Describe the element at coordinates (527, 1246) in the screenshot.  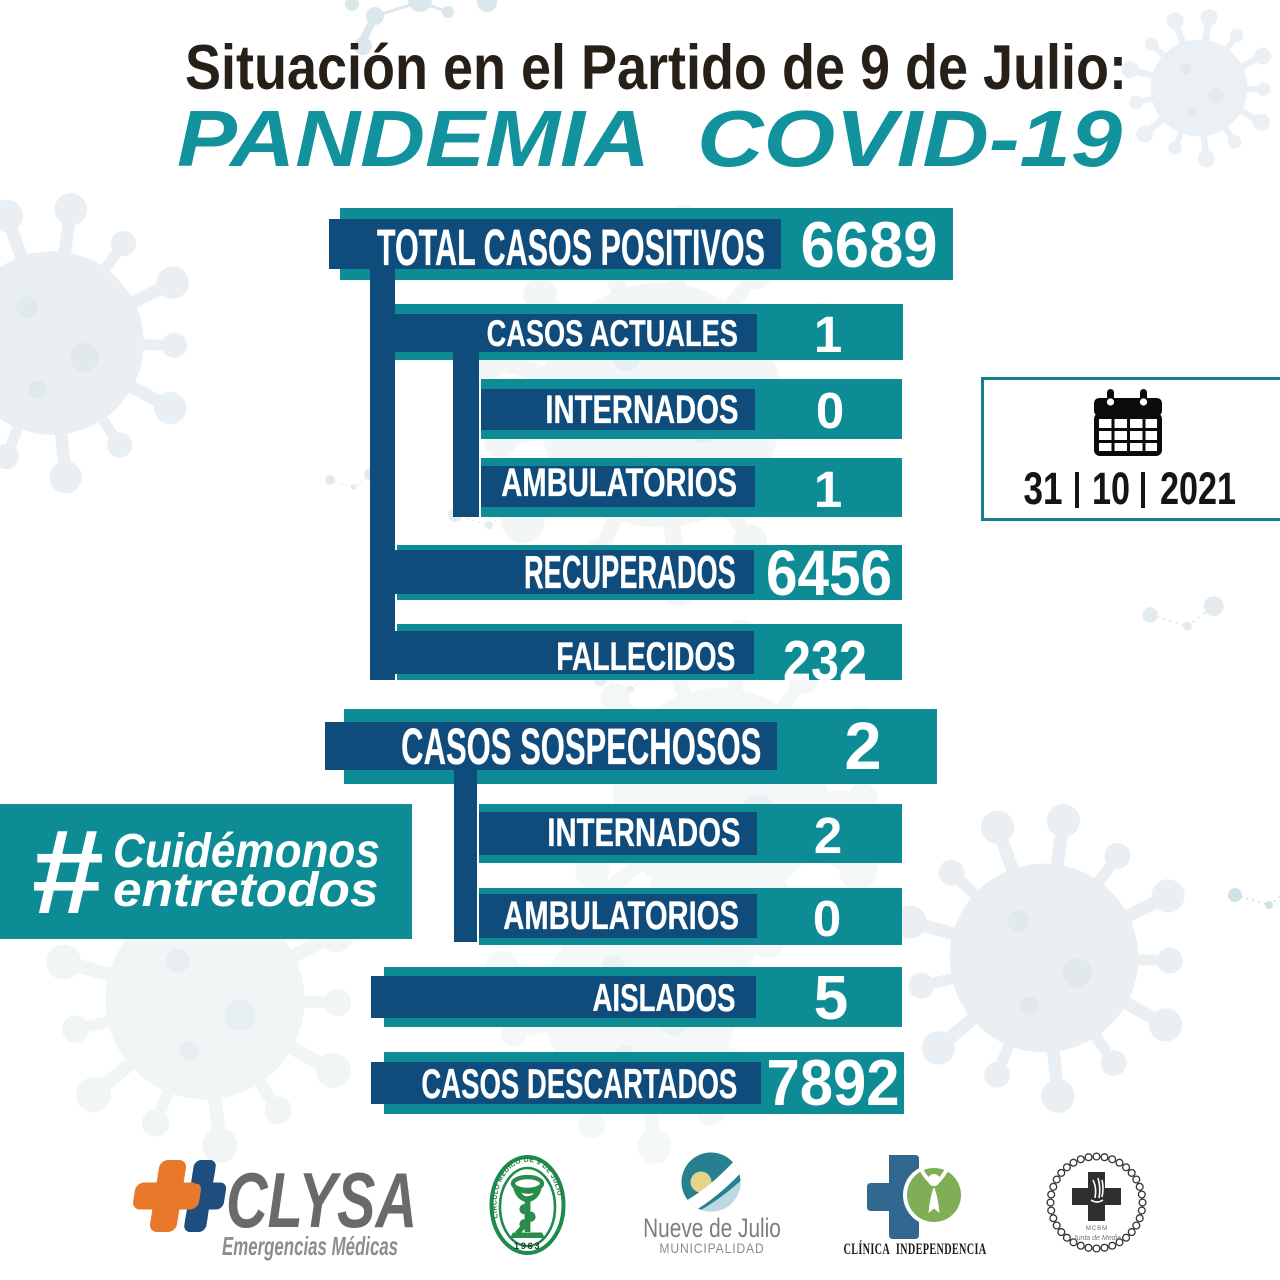
I see `svg-text: 1963` at that location.